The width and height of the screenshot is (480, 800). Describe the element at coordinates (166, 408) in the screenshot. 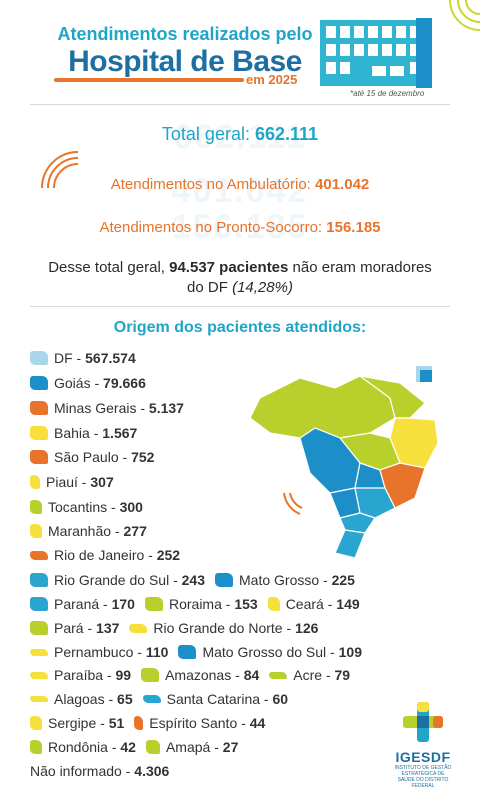

I see `state-value: 5.137` at that location.